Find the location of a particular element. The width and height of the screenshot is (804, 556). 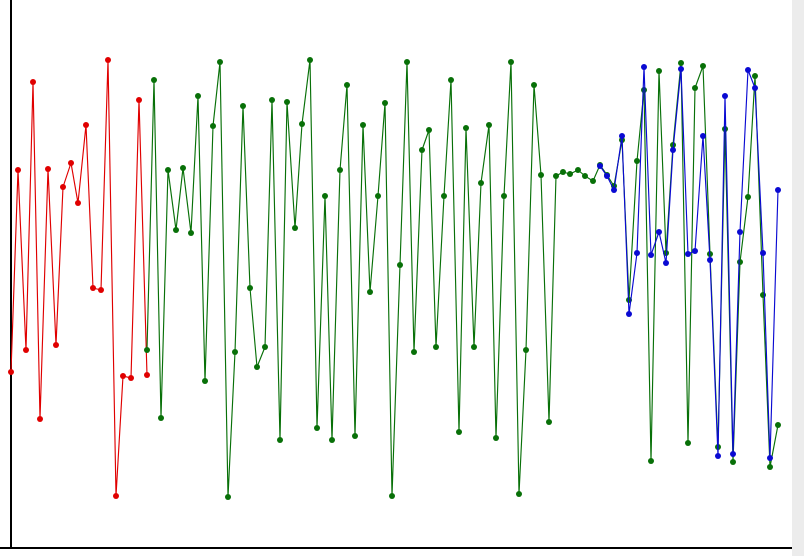

right-gutter-band is located at coordinates (798, 278).